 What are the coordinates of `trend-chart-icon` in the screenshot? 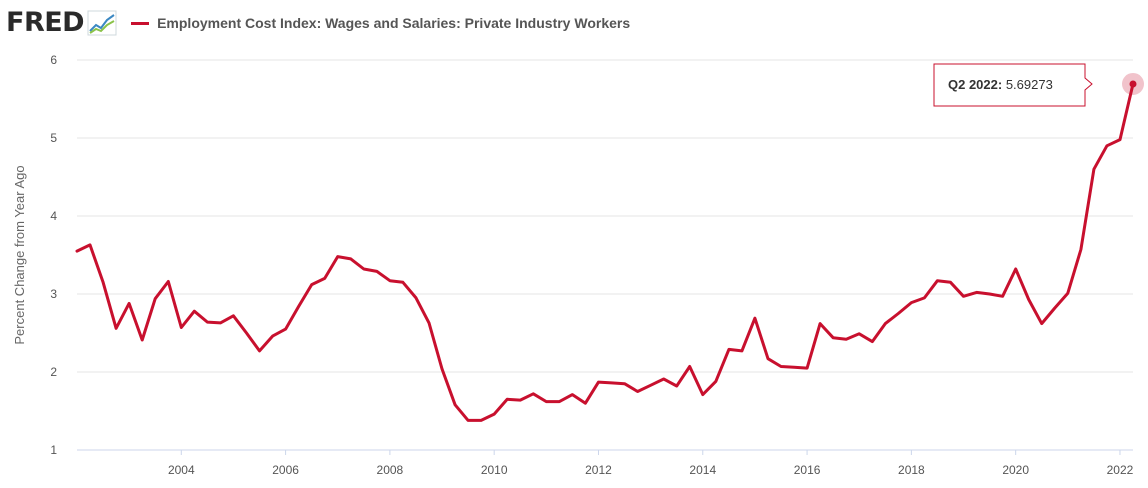 It's located at (102, 23).